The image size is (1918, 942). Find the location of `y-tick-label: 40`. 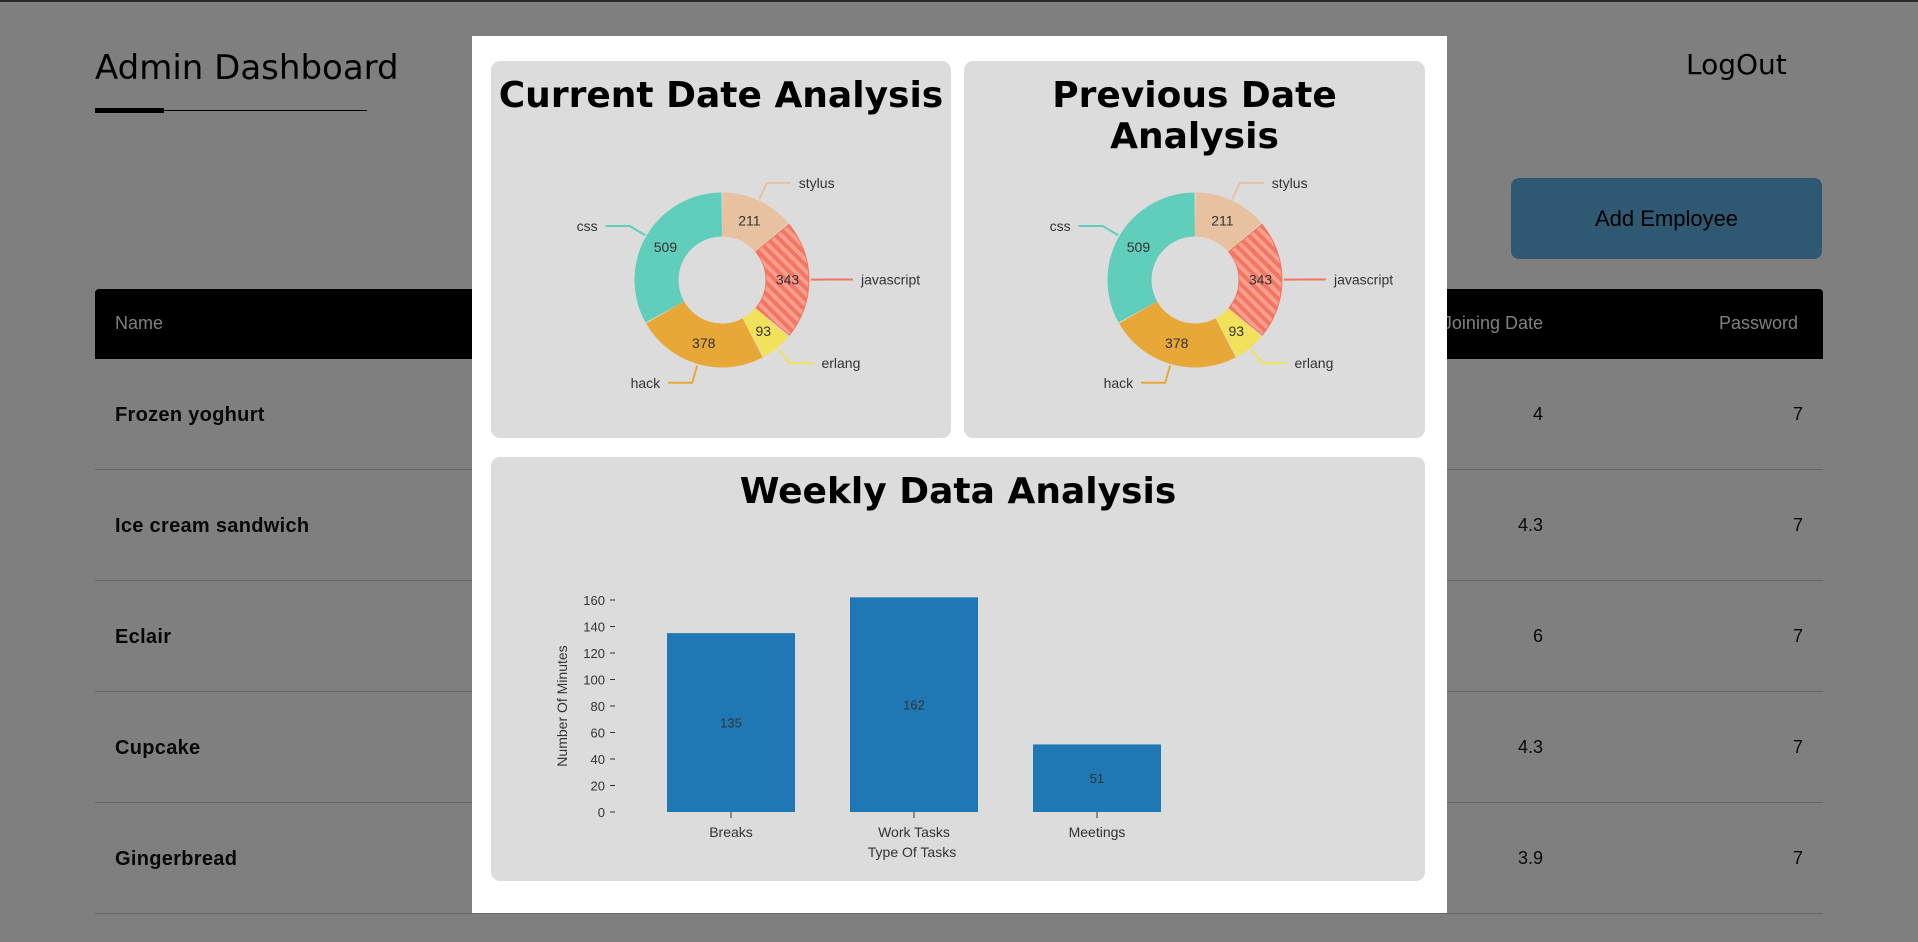

y-tick-label: 40 is located at coordinates (598, 759).